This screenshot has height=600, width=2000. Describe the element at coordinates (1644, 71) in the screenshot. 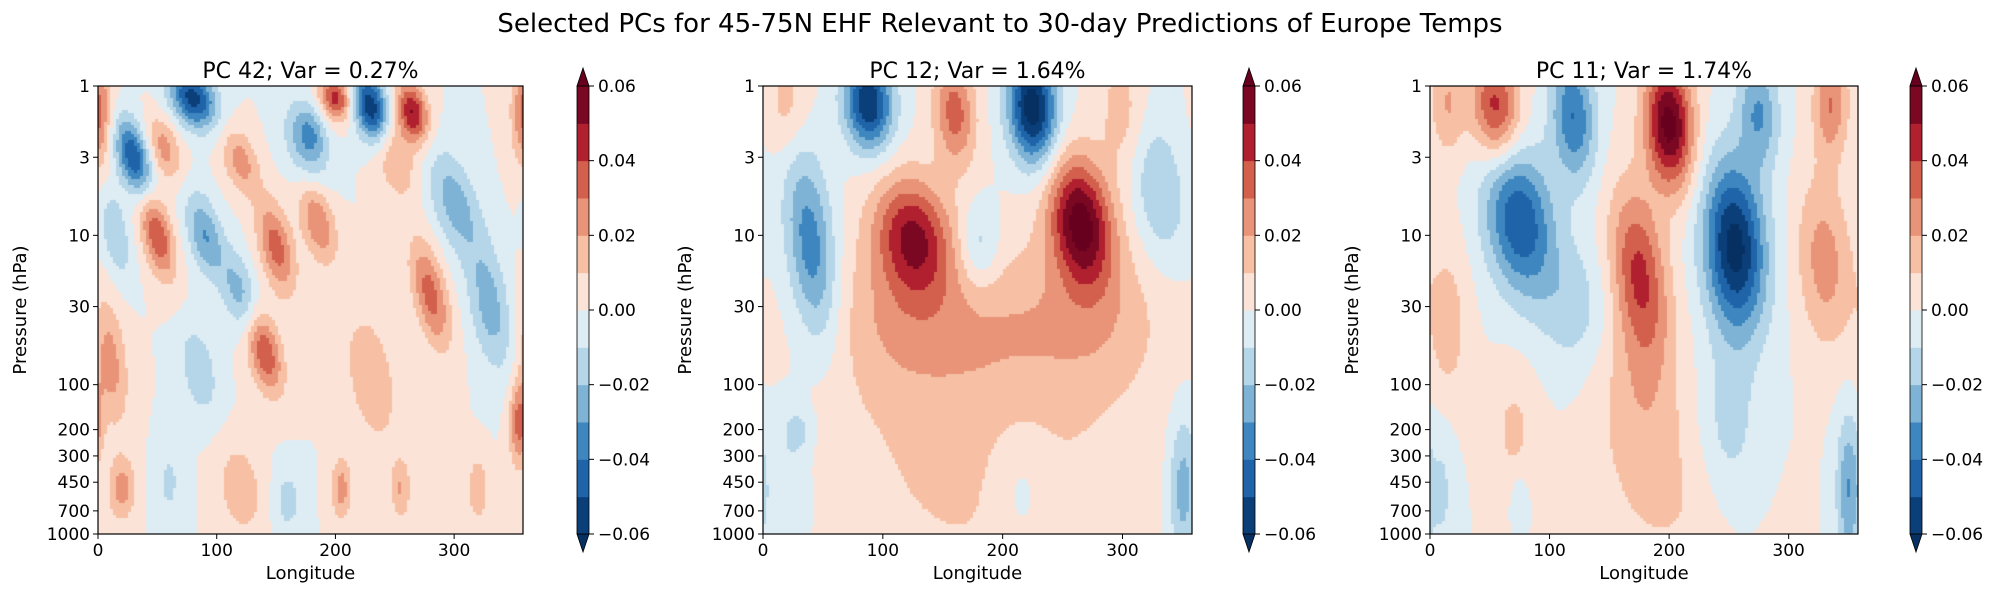

I see `panel-title: PC 11; Var = 1.74%` at that location.